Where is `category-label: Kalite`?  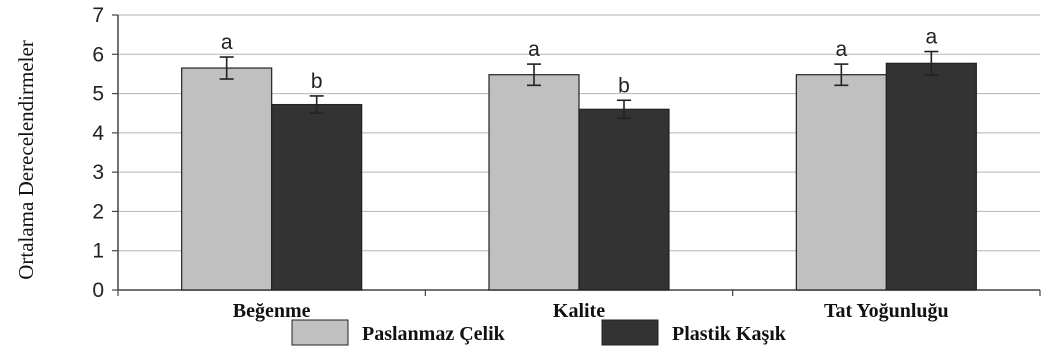
category-label: Kalite is located at coordinates (579, 311).